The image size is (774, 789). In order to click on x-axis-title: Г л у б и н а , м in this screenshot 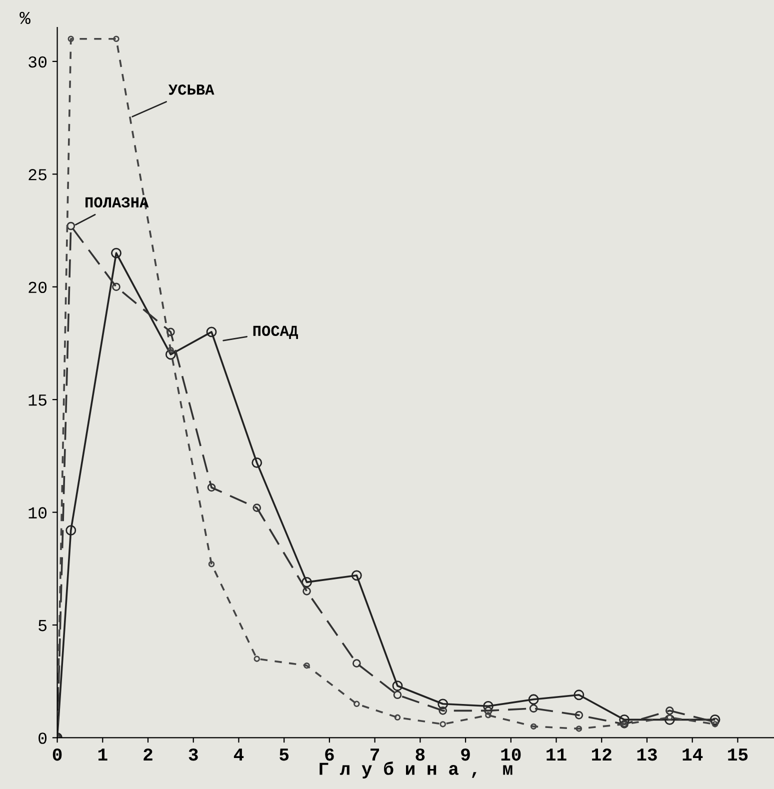, I will do `click(416, 769)`.